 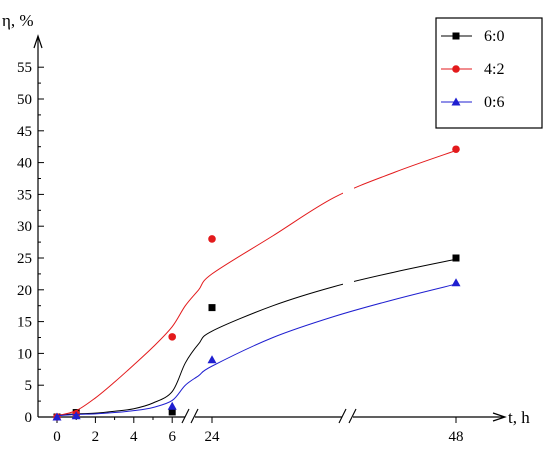 I want to click on x-tick-label: 48, so click(x=456, y=437).